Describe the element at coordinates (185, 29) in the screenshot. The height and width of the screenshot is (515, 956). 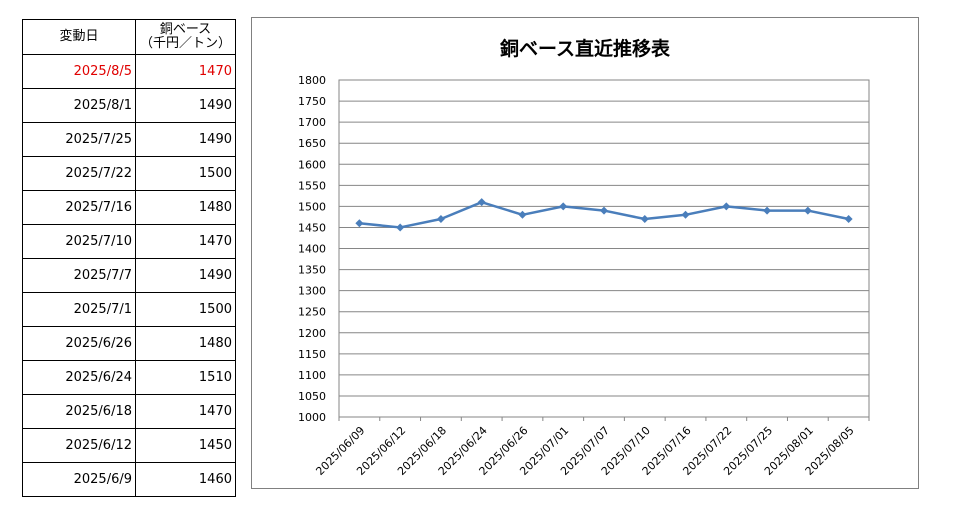
I see `header-price-line1: 銅ベース` at that location.